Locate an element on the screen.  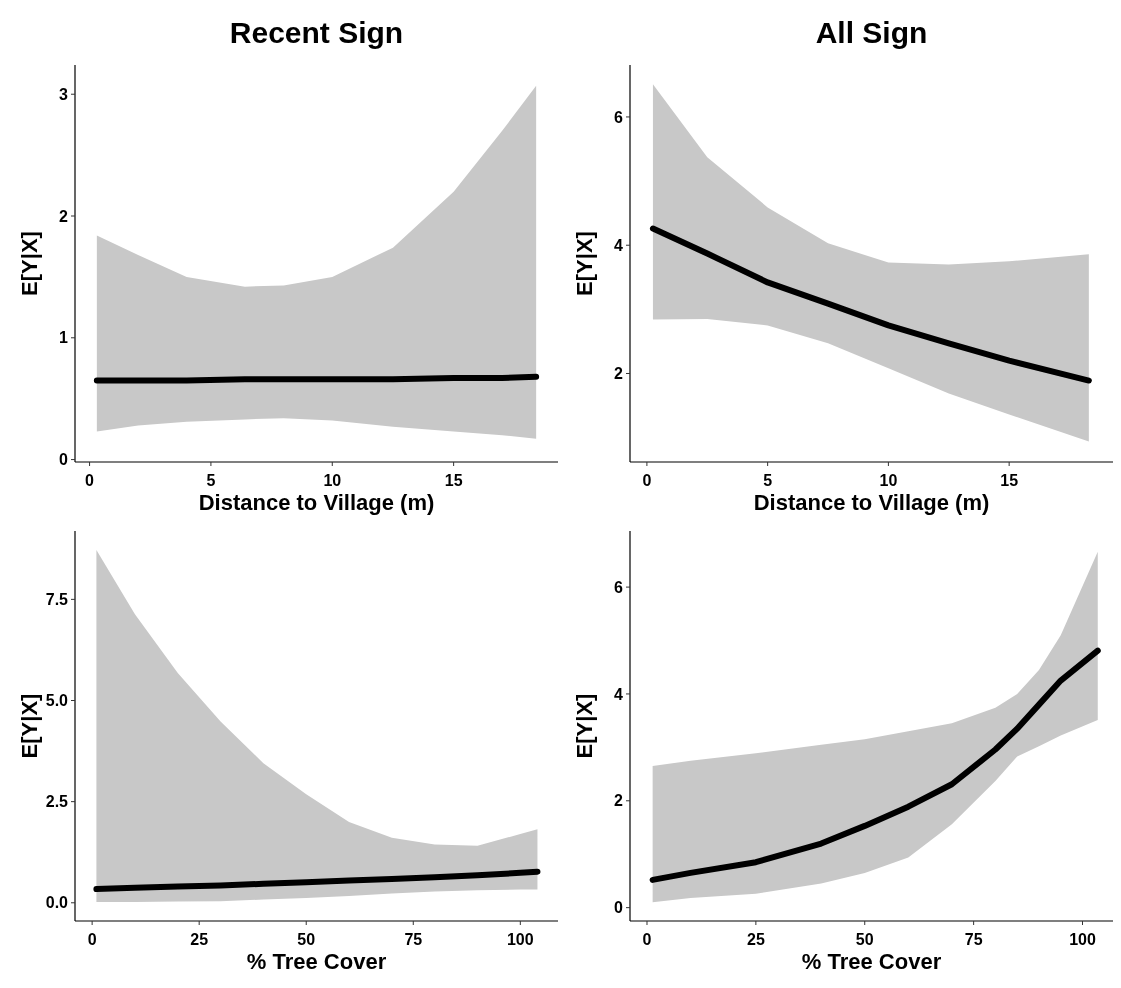
y-tick-label: 3 is located at coordinates (64, 94).